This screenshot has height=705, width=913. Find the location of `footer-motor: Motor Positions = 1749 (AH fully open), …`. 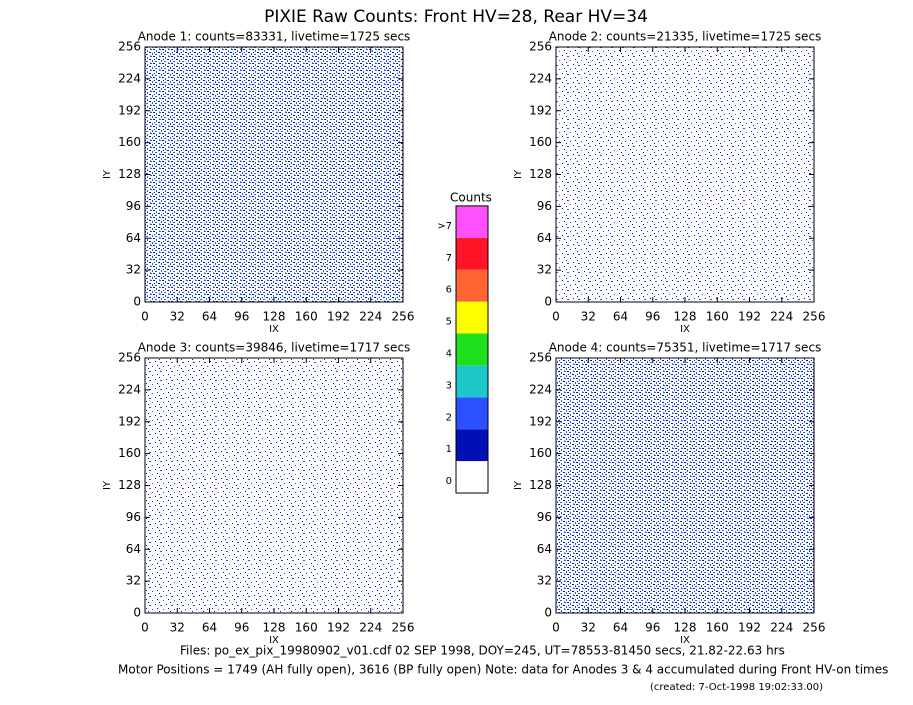

footer-motor: Motor Positions = 1749 (AH fully open), … is located at coordinates (503, 670).